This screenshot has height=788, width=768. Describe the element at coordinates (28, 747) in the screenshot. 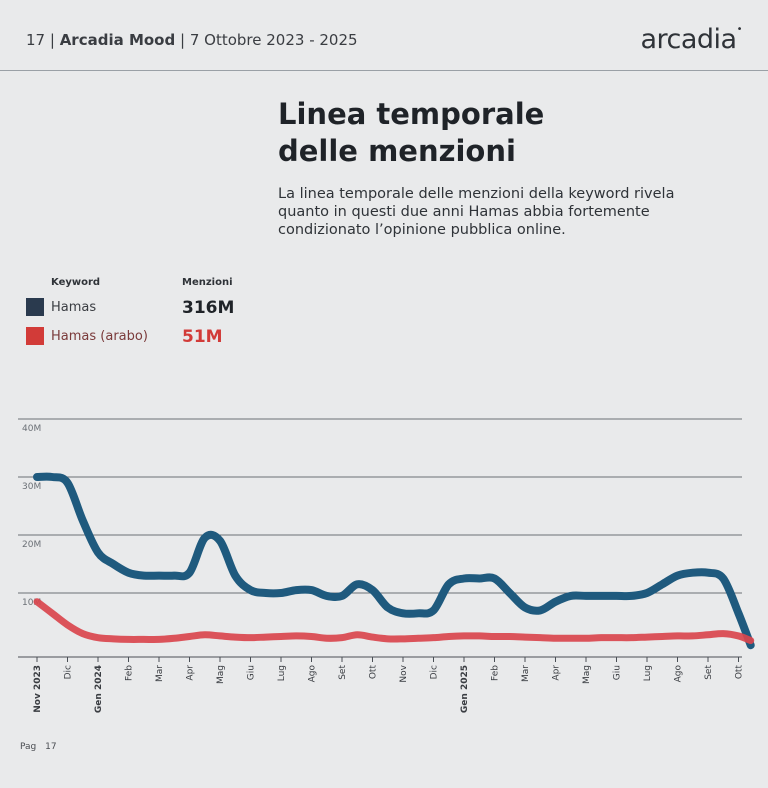

I see `footer-label: Pag` at that location.